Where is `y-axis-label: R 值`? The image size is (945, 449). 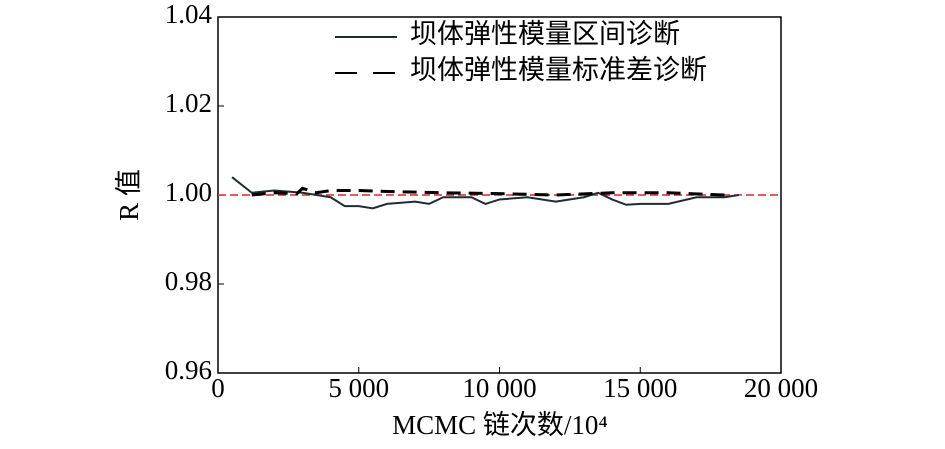
y-axis-label: R 值 is located at coordinates (129, 195).